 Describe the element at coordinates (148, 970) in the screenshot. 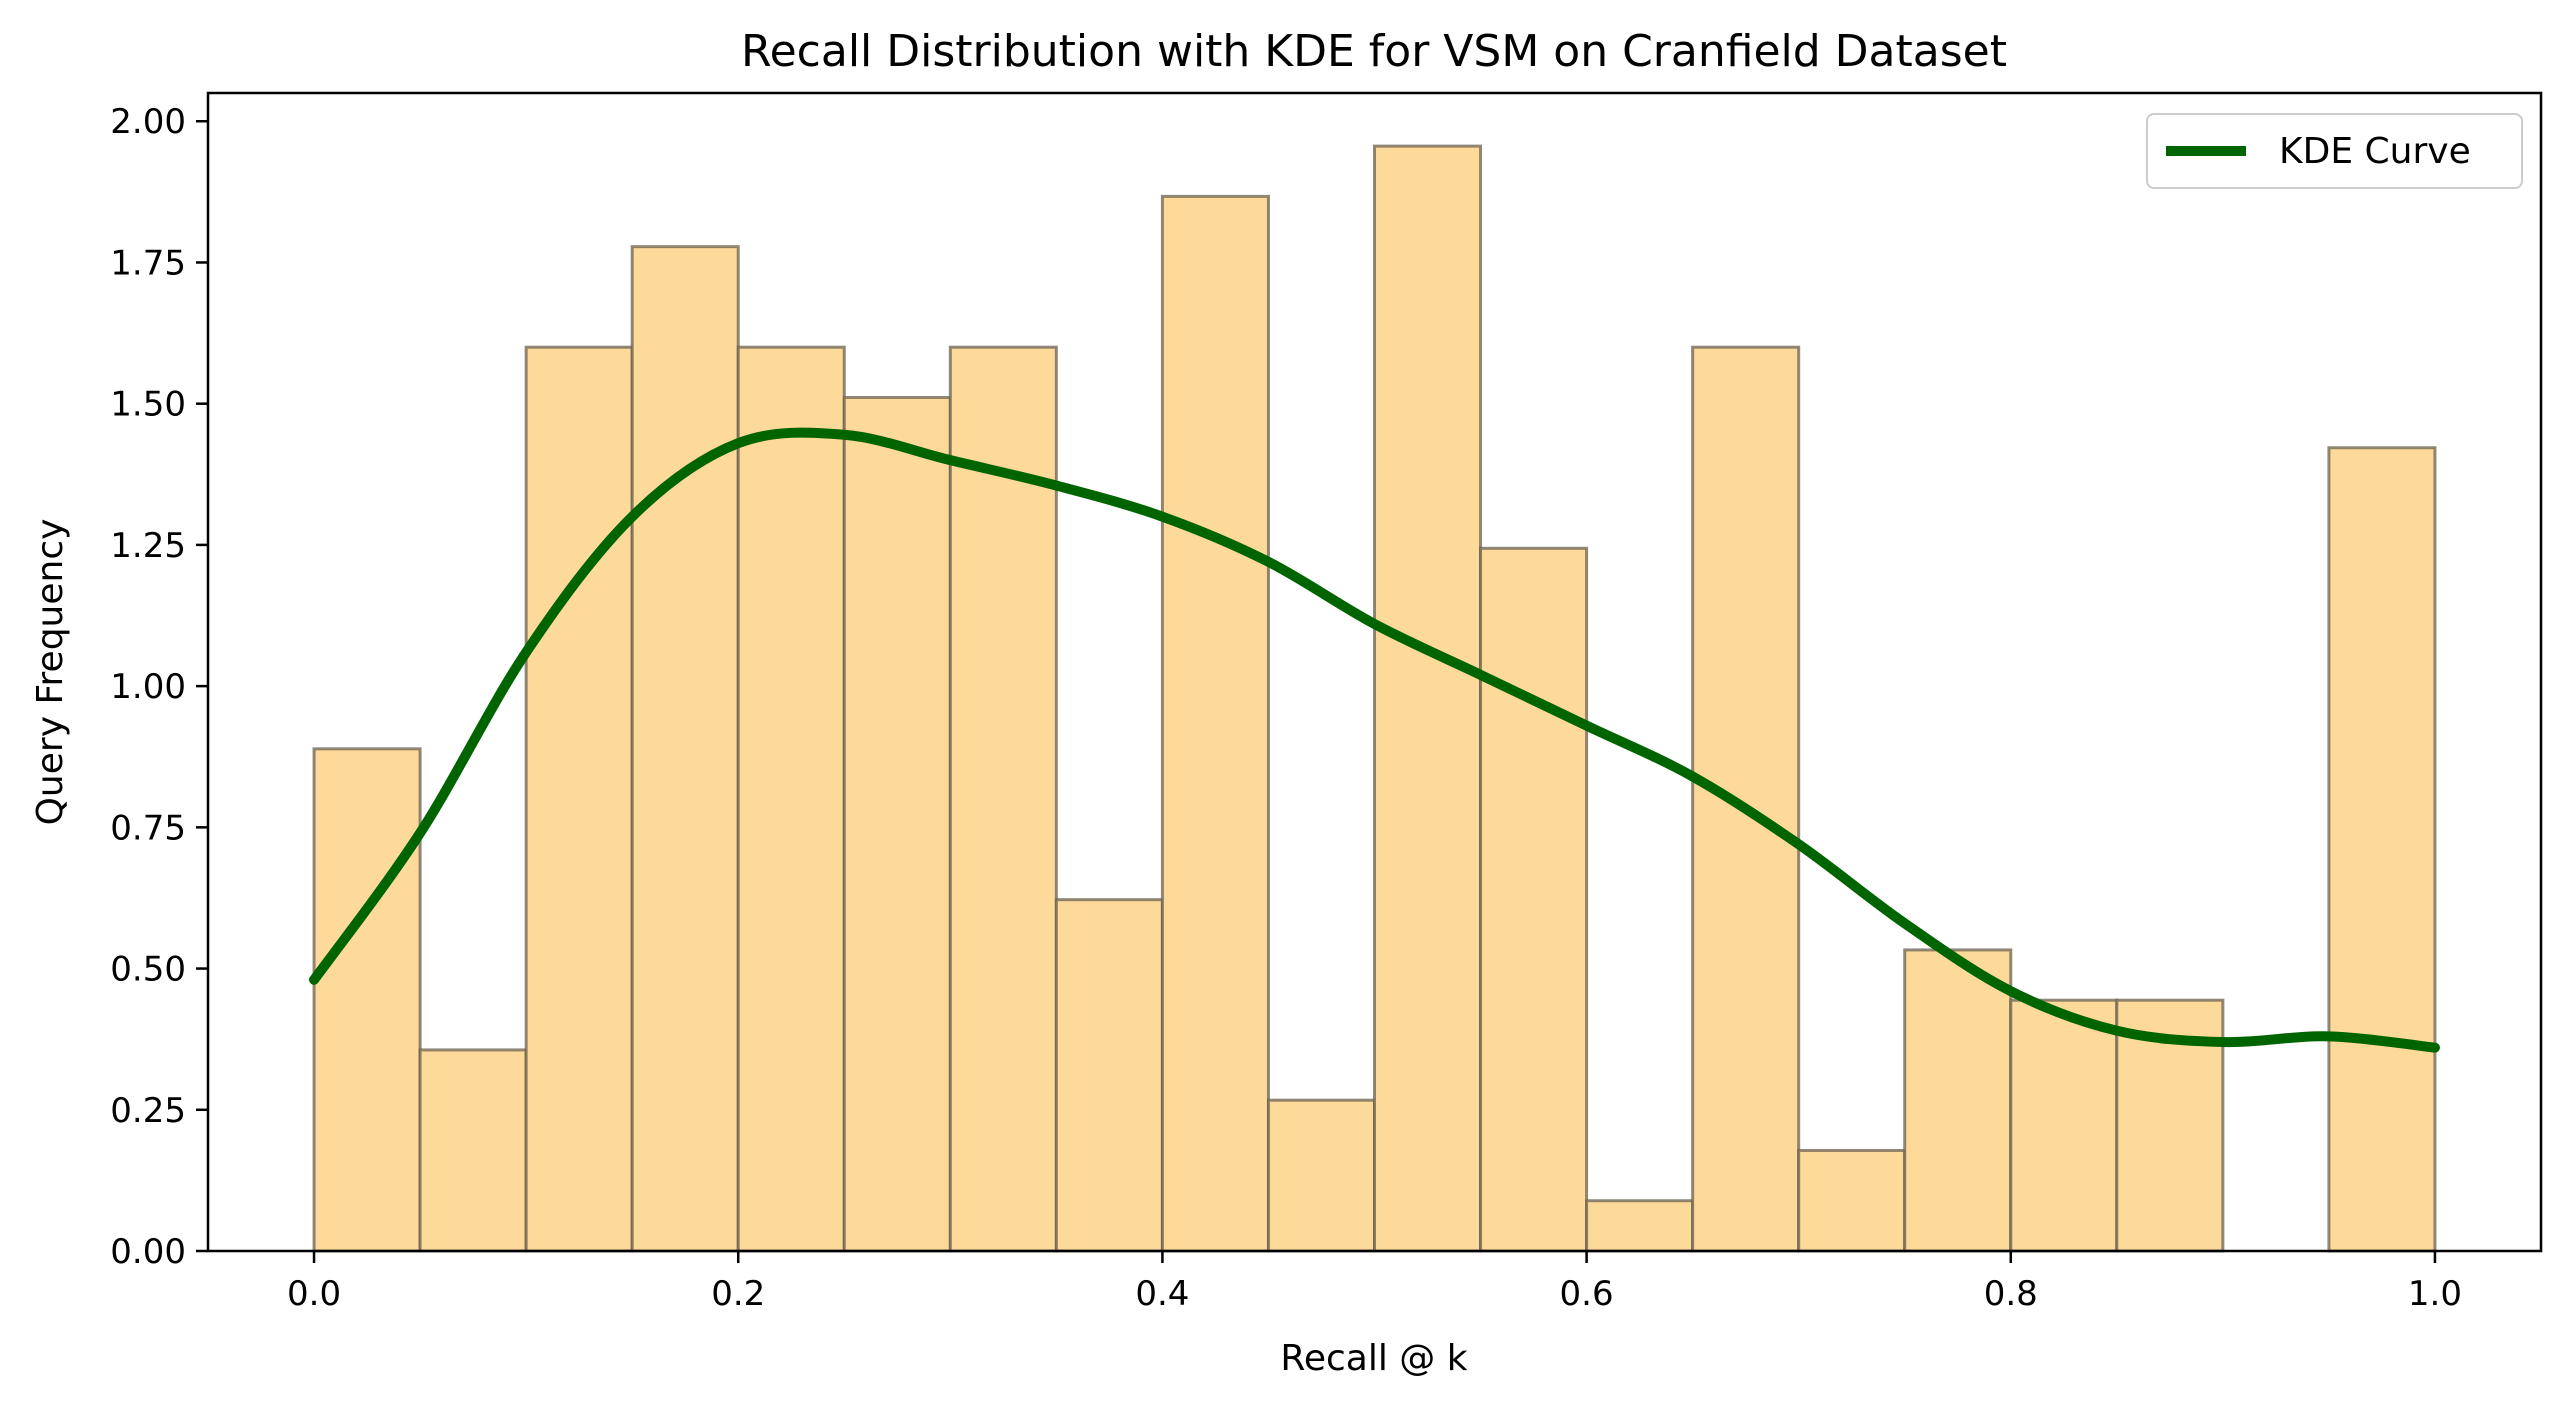

I see `y-tick-label: 0.50` at that location.